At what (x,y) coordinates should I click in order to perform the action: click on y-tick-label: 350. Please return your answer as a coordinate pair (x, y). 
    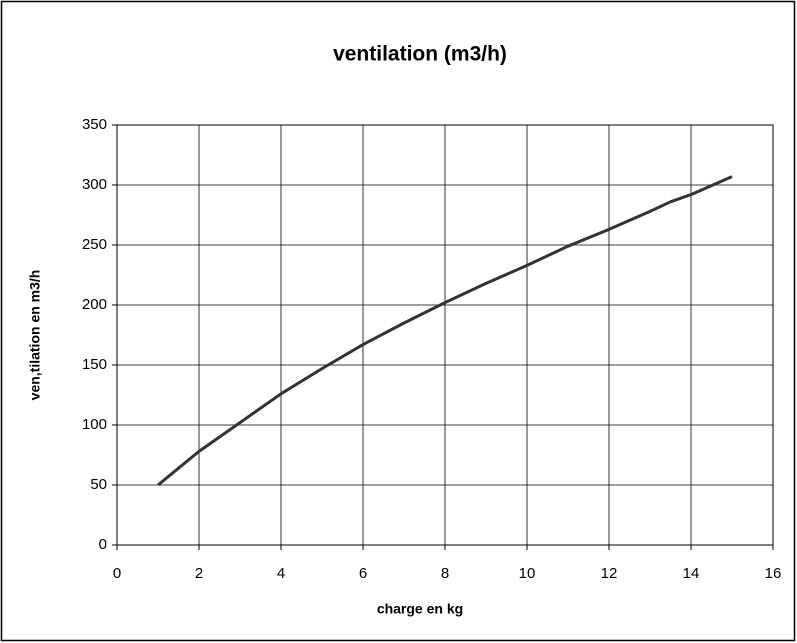
    Looking at the image, I should click on (94, 124).